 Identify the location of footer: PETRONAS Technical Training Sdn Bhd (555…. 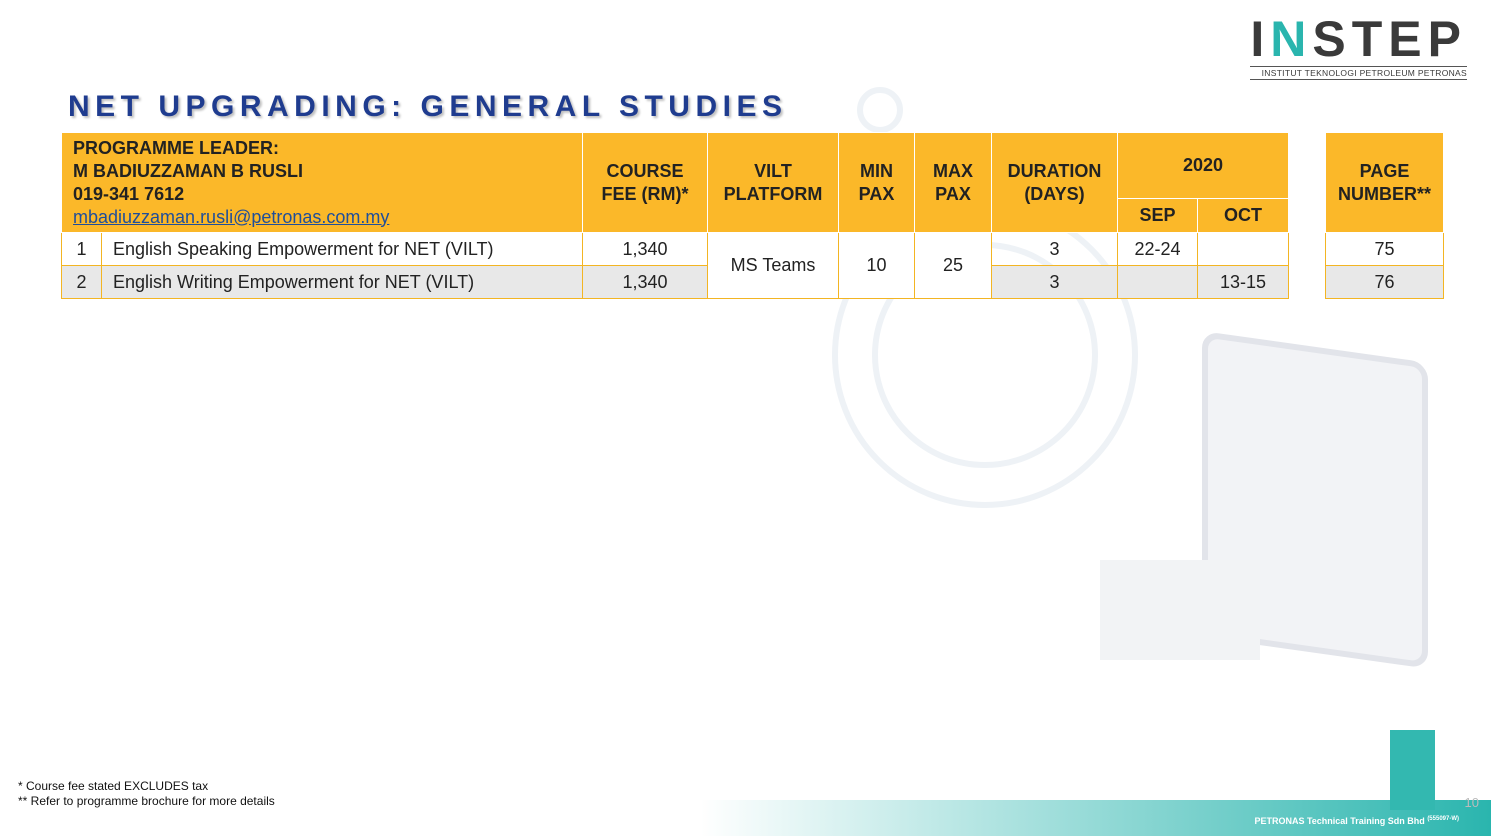
(1356, 821).